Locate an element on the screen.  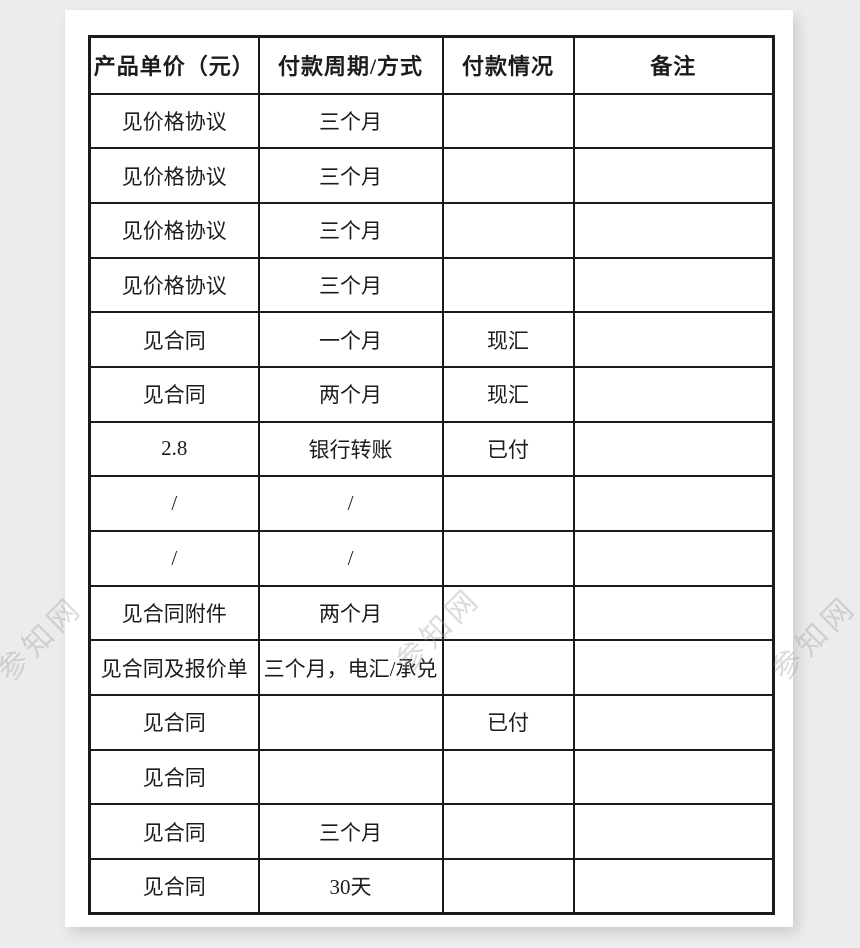
table-row: 见合同 两个月 现汇 is located at coordinates (431, 394).